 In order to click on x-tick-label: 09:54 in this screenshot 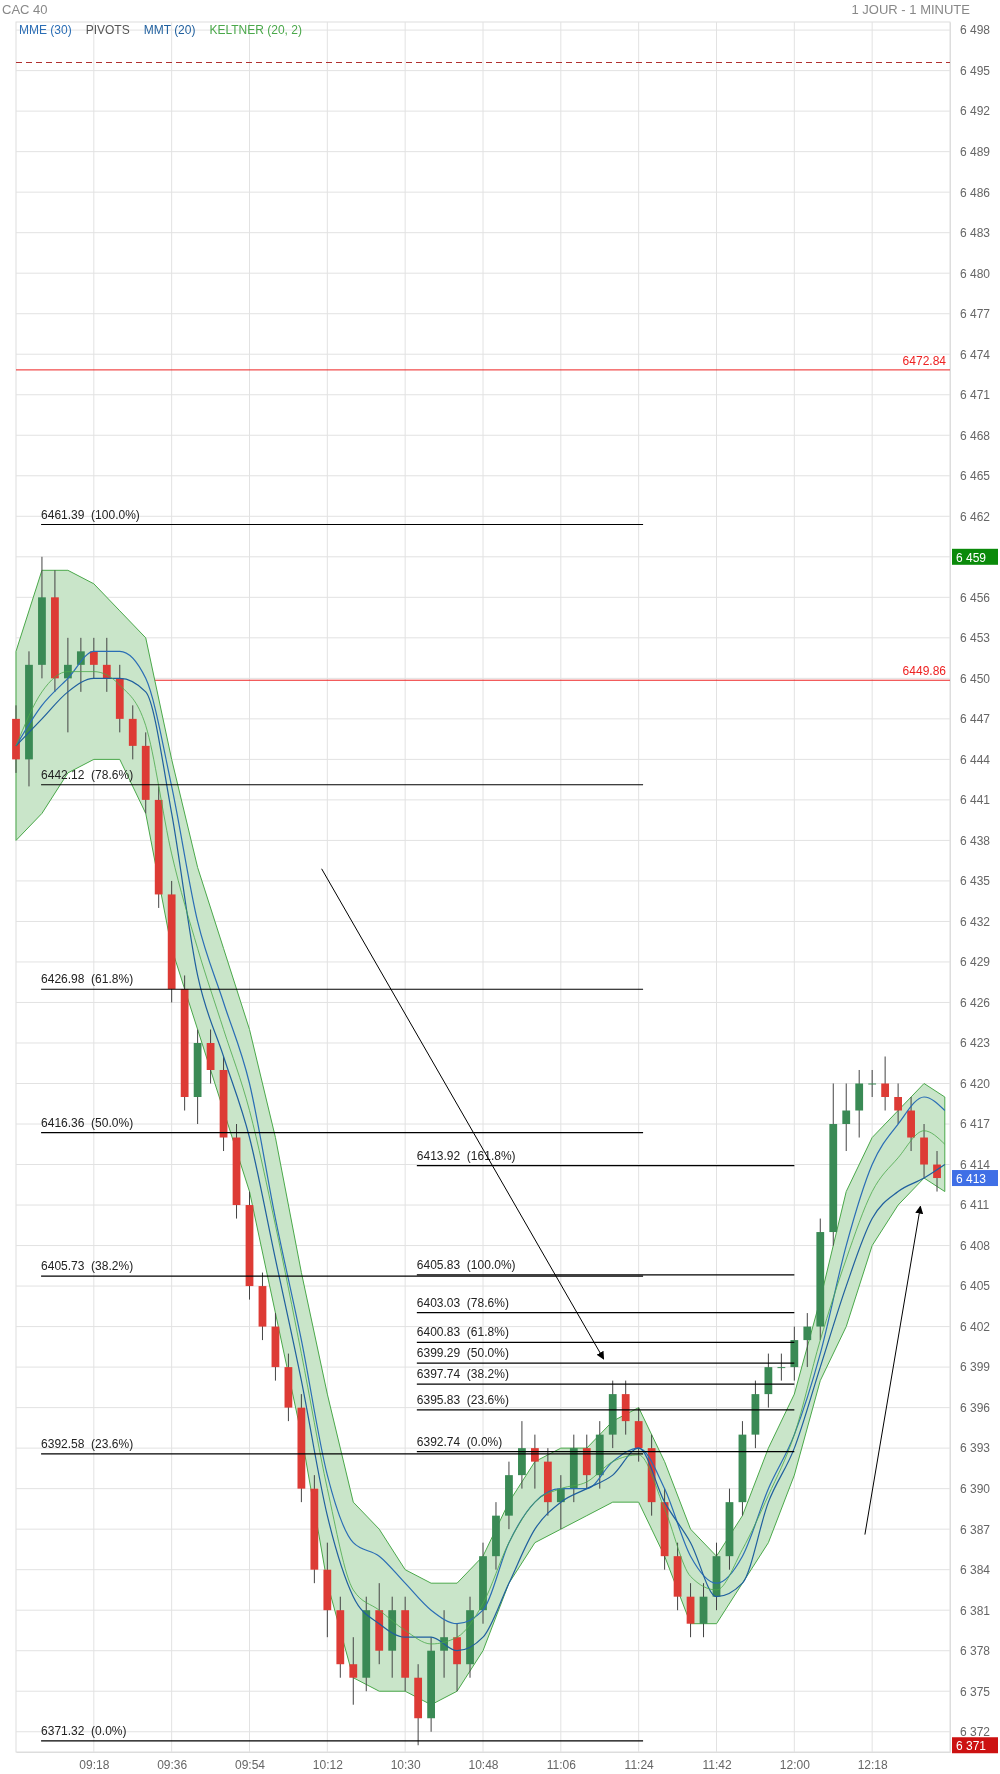, I will do `click(250, 1764)`.